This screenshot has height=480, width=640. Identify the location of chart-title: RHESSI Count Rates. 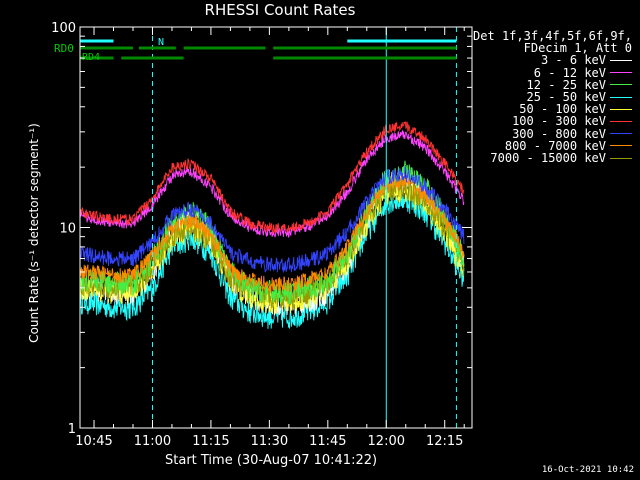
(280, 10).